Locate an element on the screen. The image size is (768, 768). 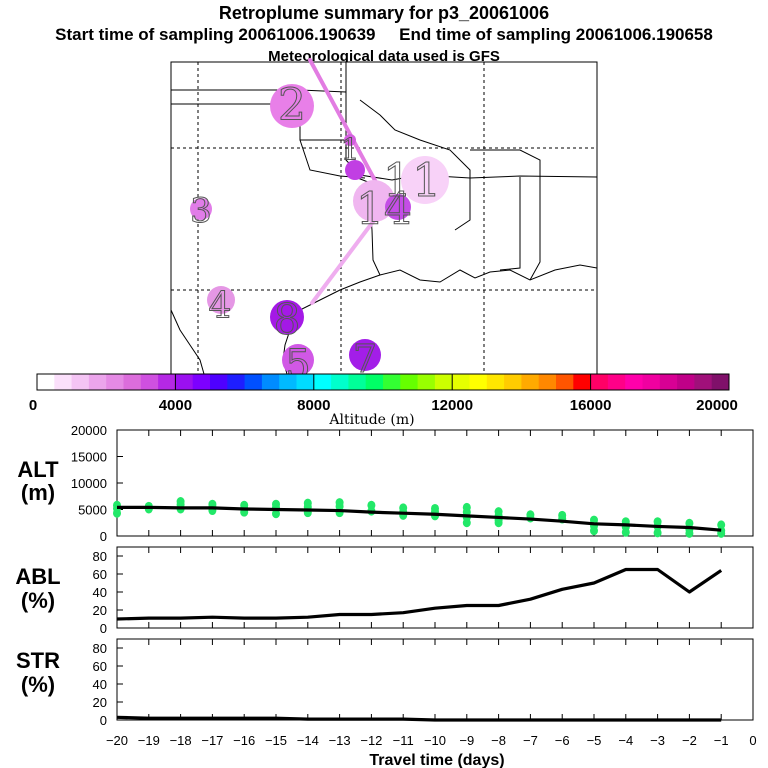
cluster-label-4: 4 is located at coordinates (220, 306).